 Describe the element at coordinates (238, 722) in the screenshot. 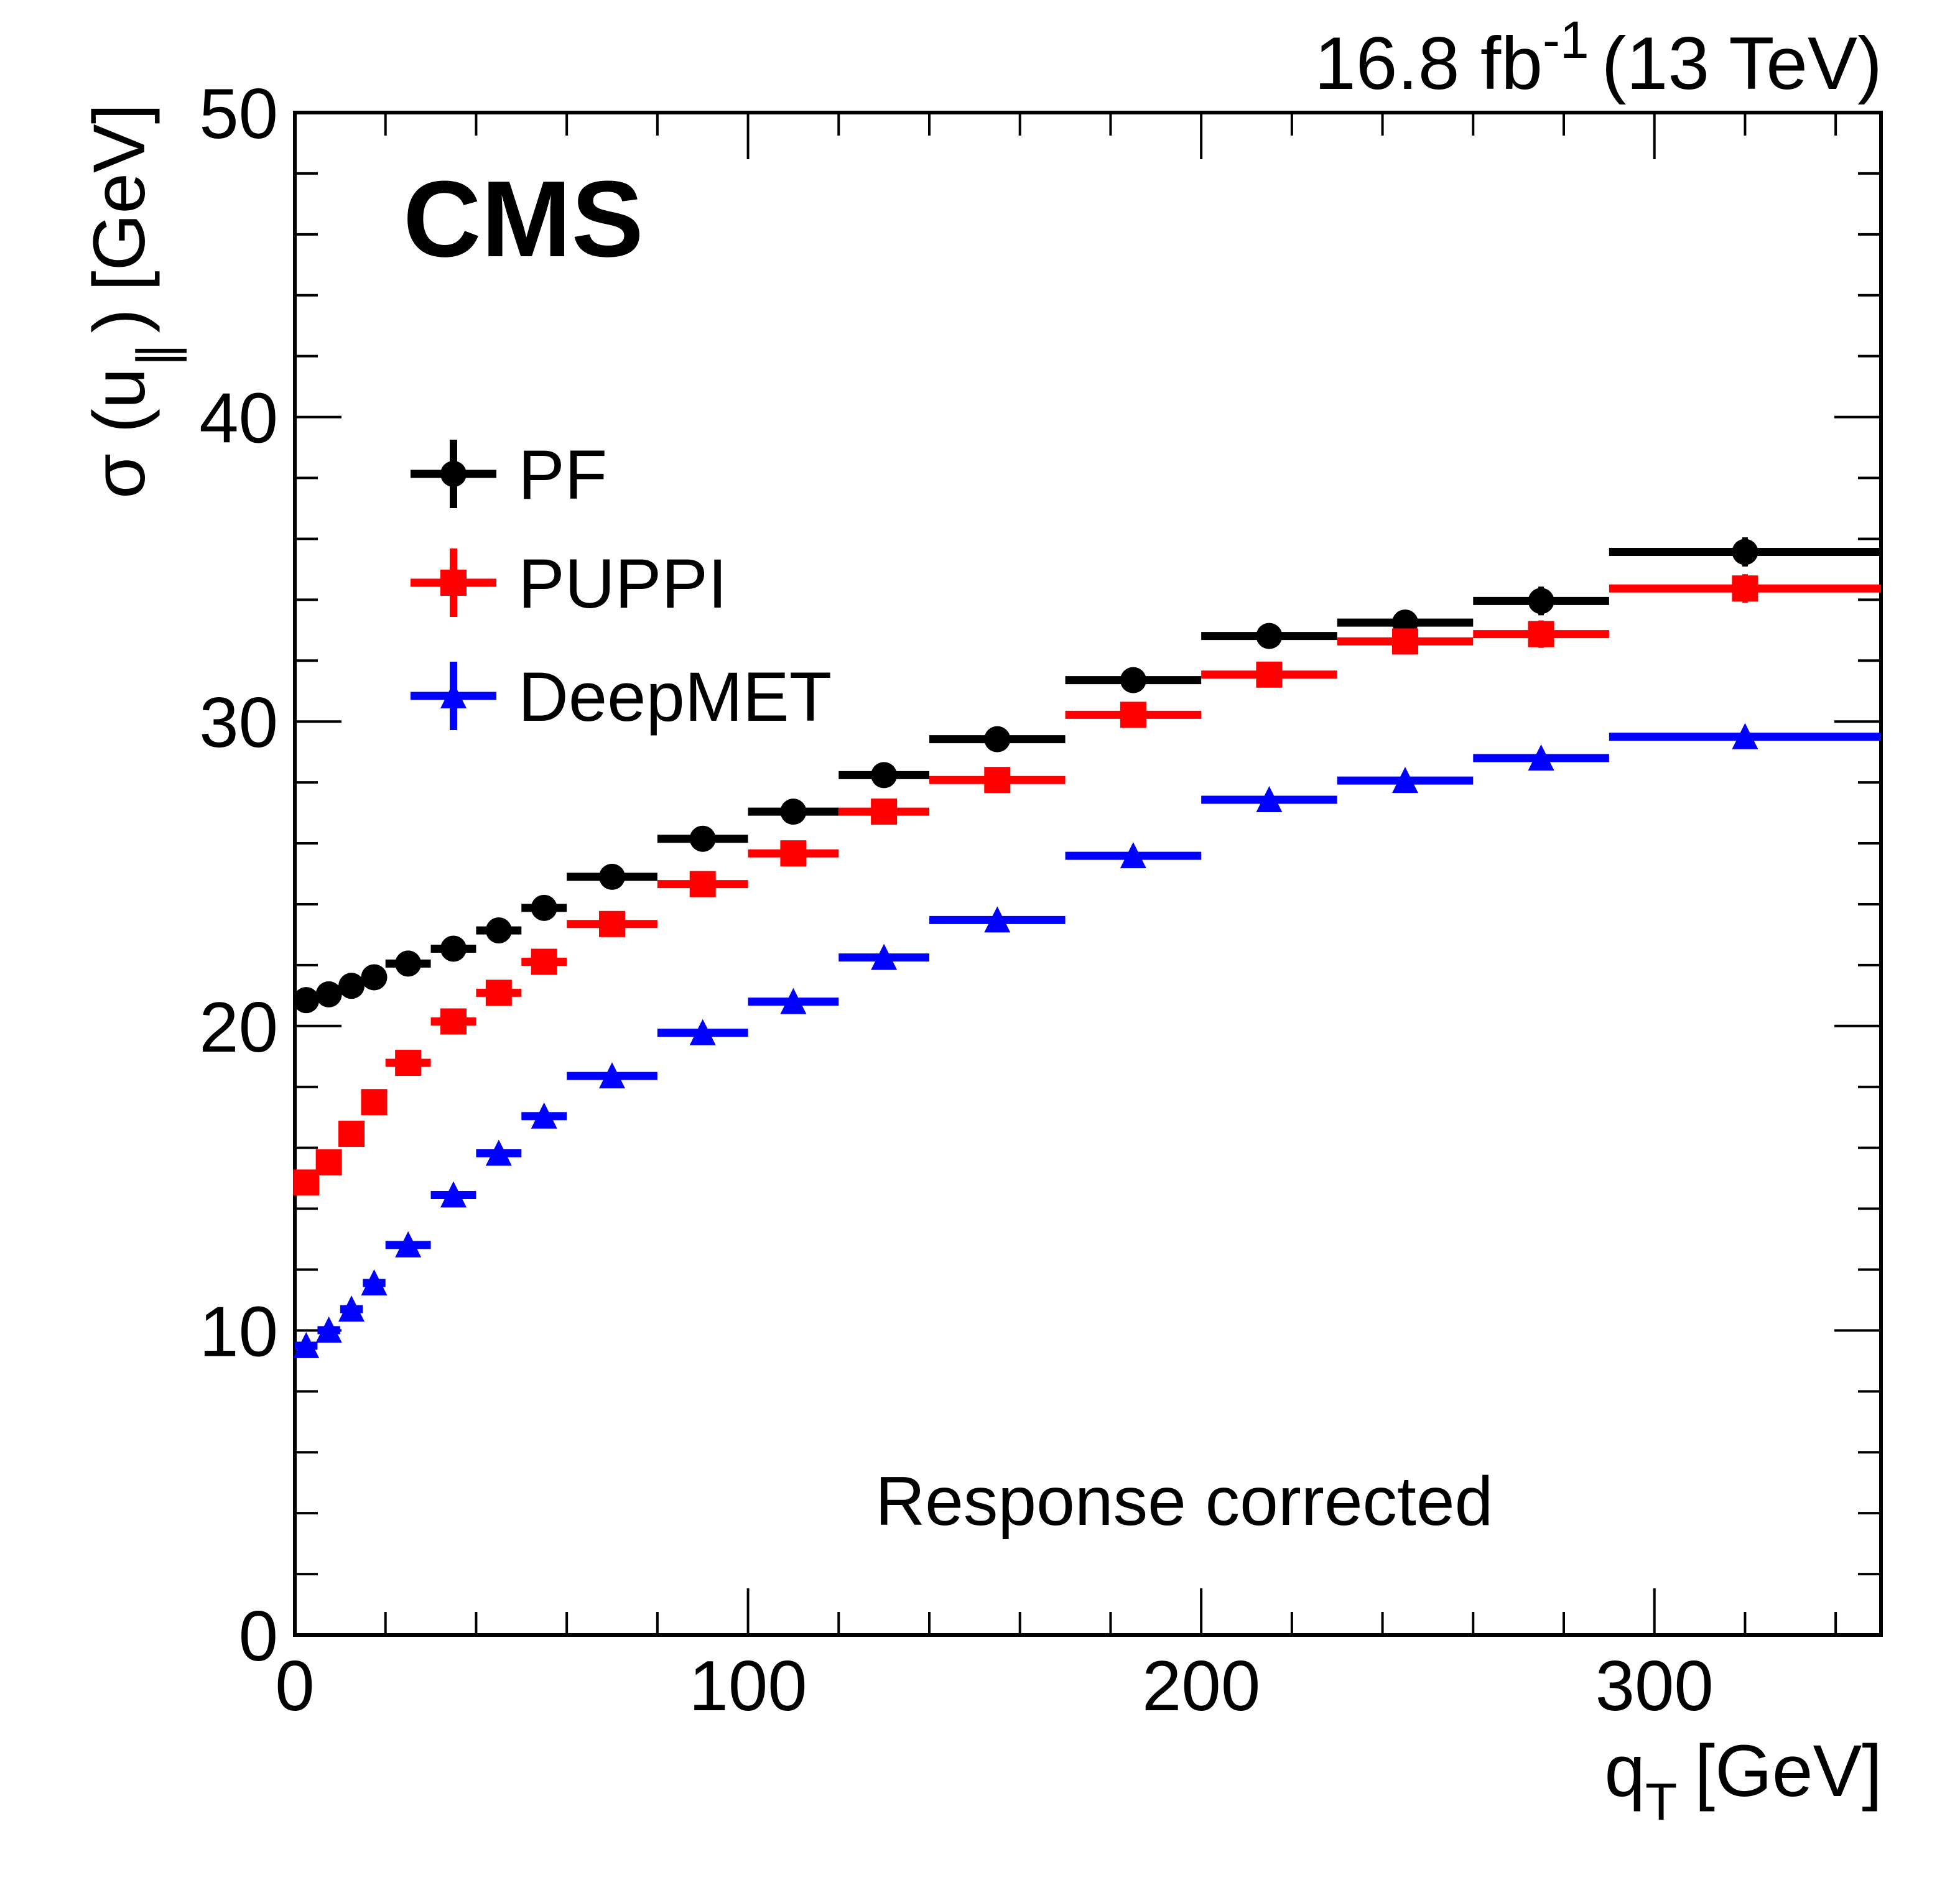

I see `y-tick-label: 30` at that location.